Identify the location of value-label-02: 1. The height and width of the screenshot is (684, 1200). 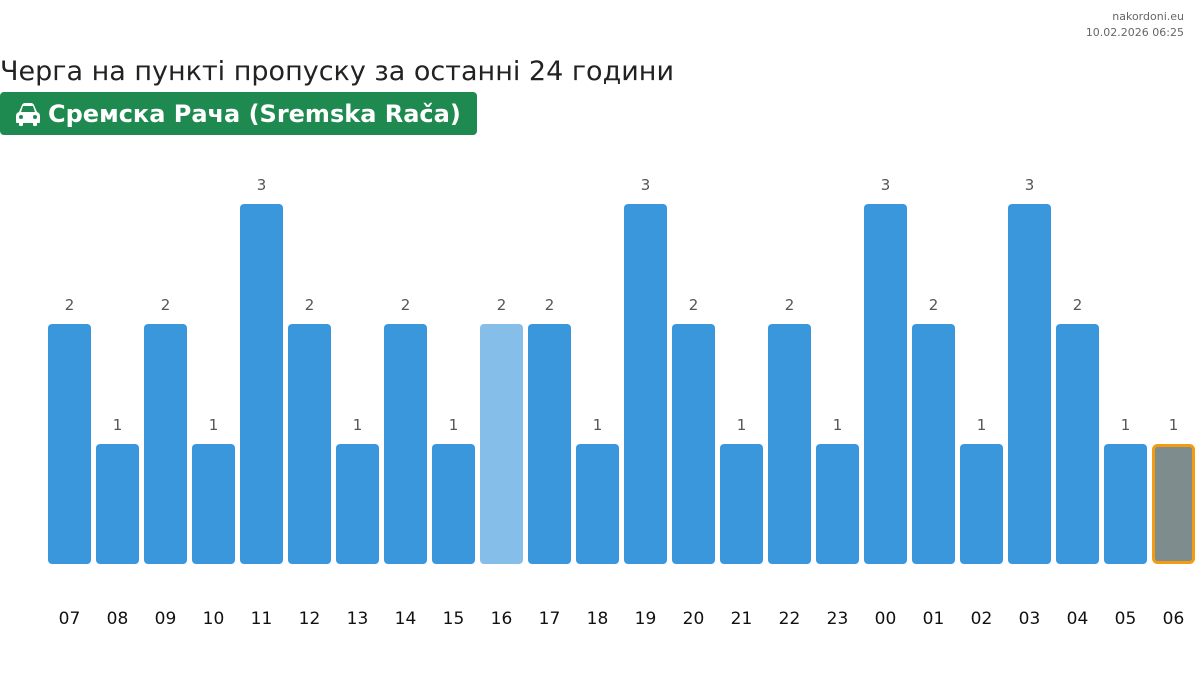
(982, 425).